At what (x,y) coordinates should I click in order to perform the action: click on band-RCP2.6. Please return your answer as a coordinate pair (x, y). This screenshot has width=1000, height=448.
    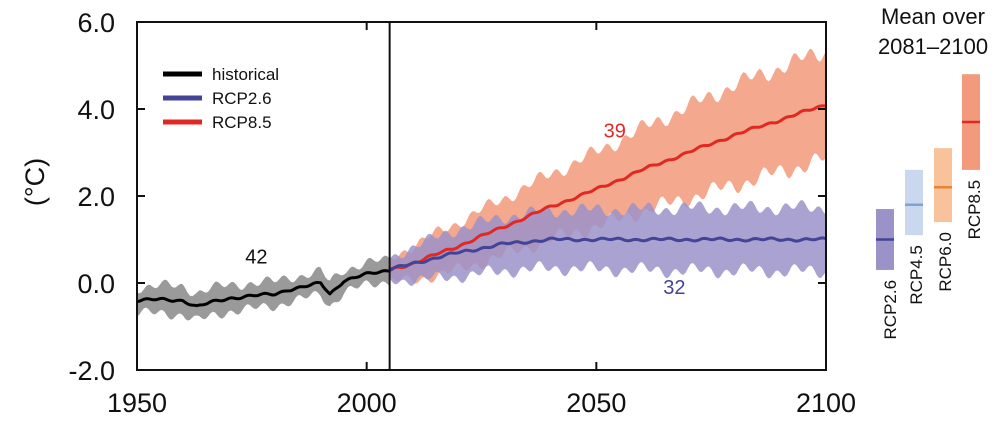
    Looking at the image, I should click on (607, 243).